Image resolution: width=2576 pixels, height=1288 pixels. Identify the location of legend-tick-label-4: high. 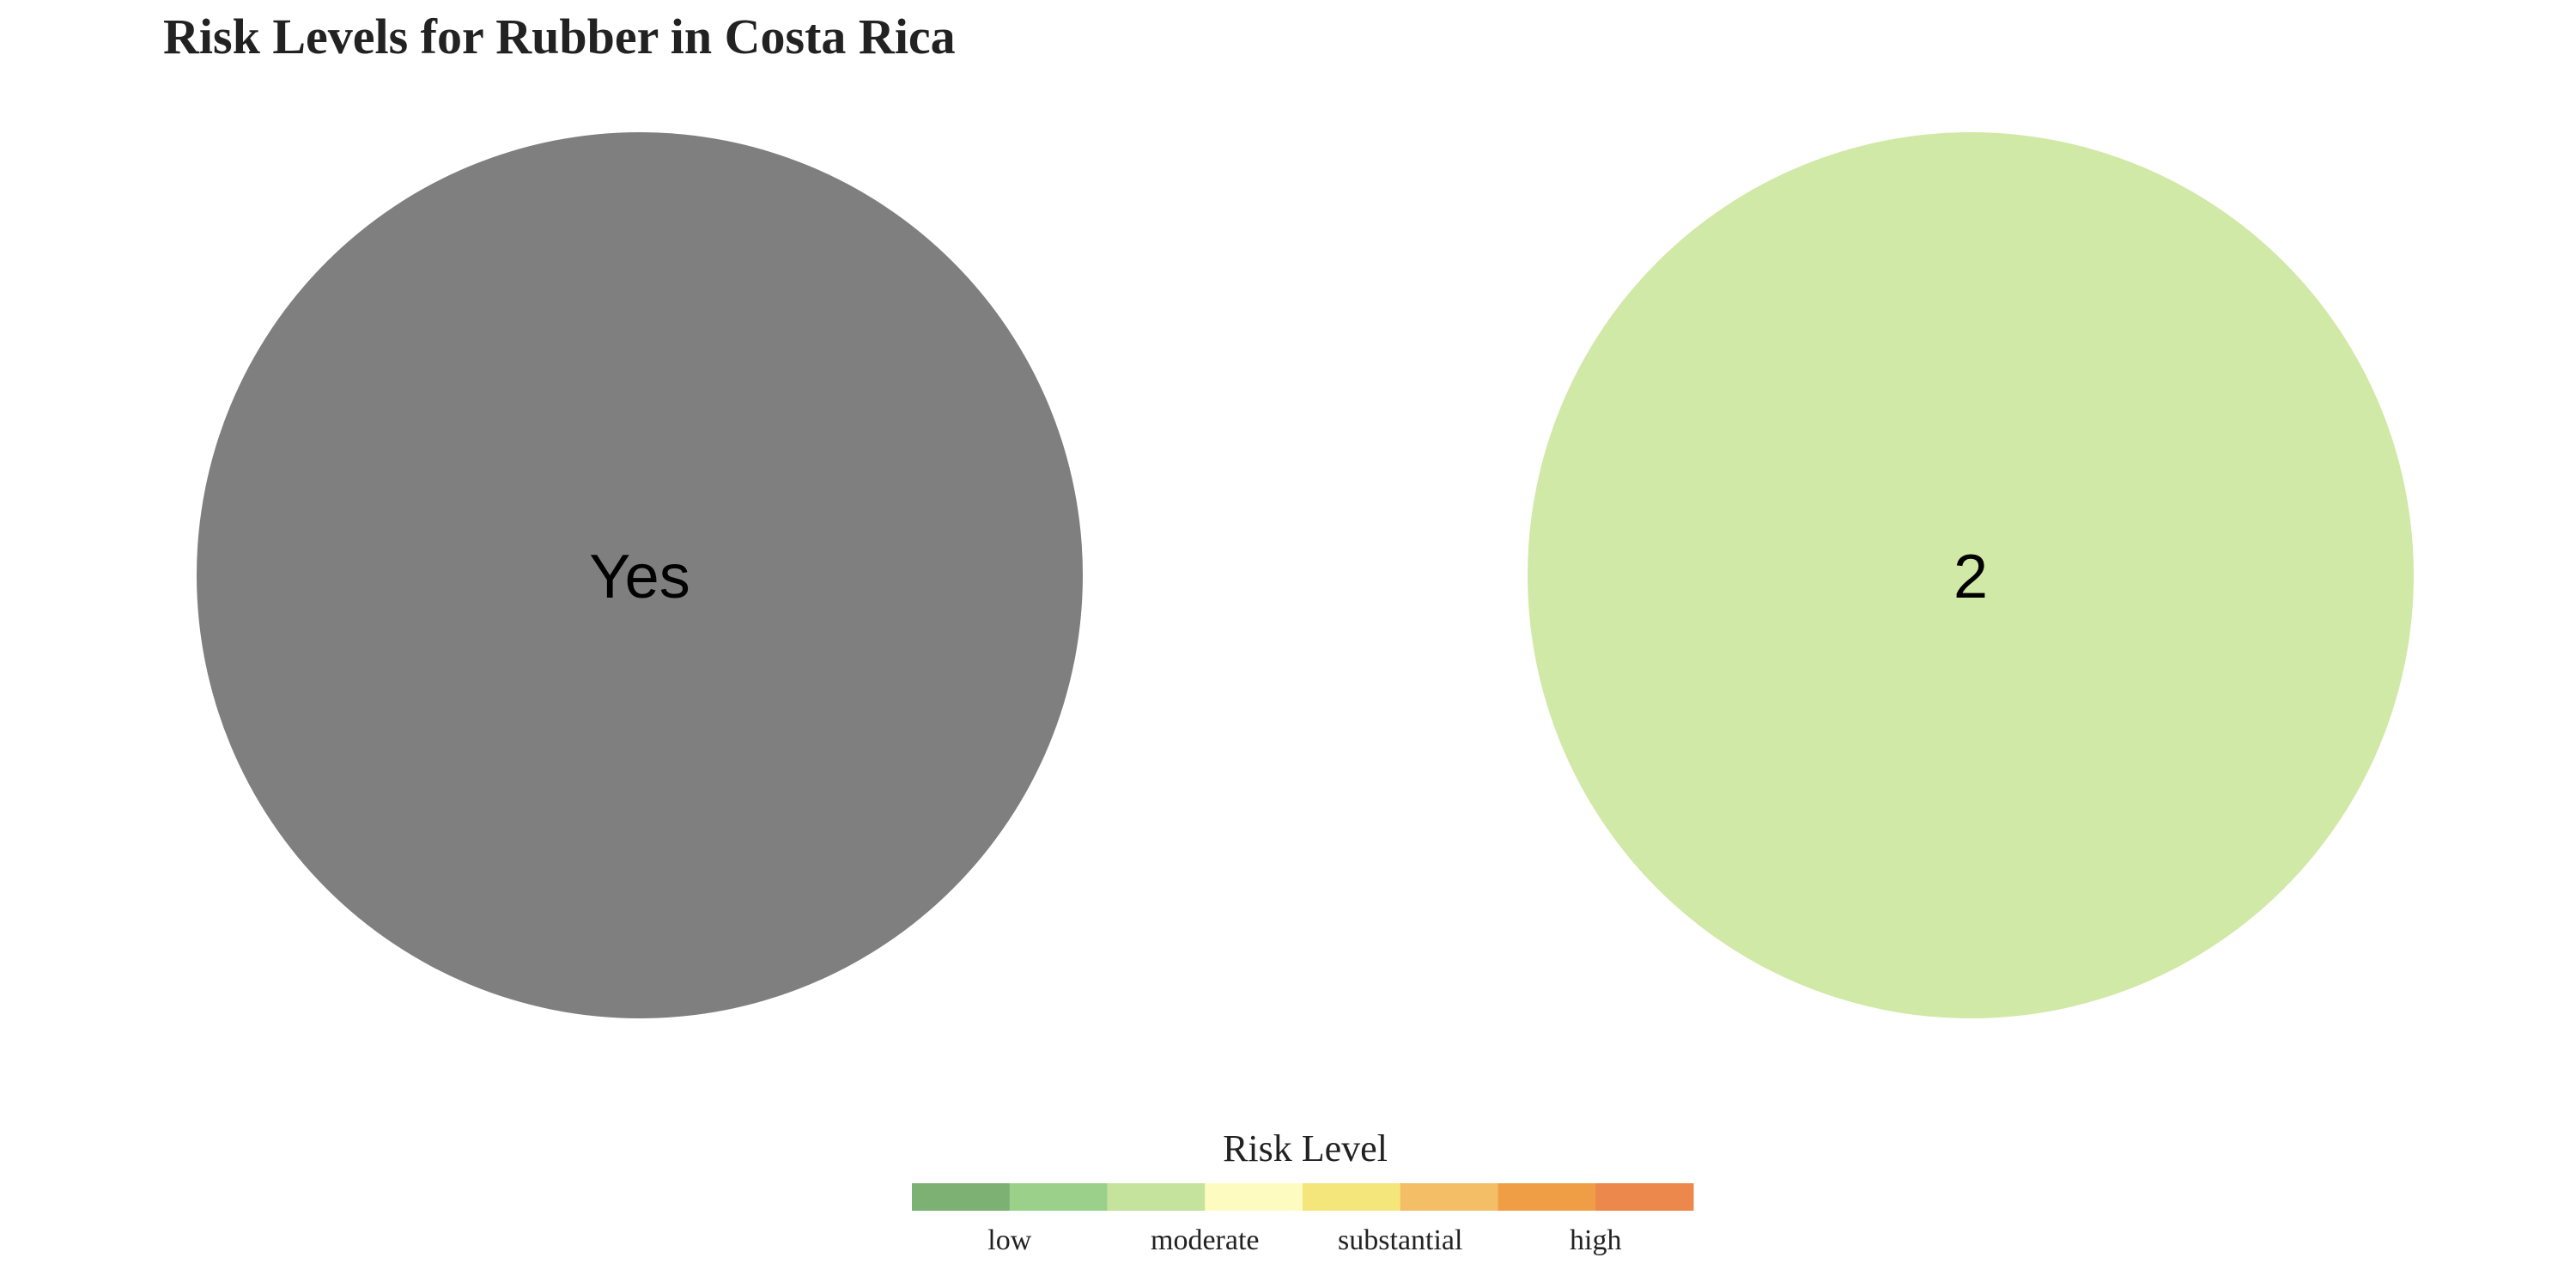
(1595, 1240).